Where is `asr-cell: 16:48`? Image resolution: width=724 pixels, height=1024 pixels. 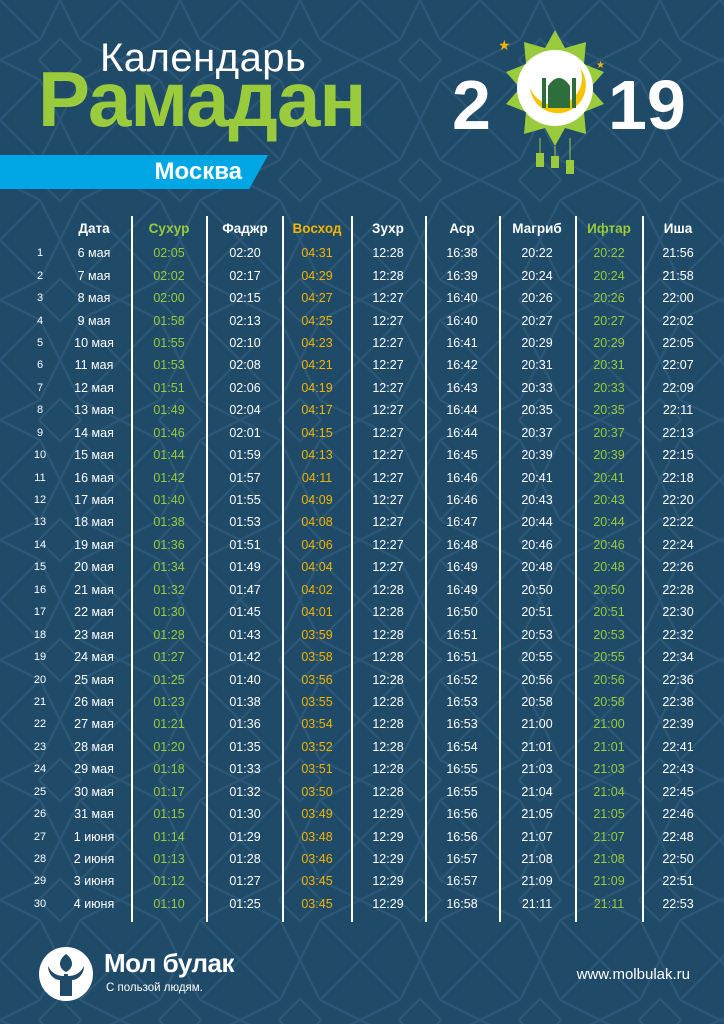
asr-cell: 16:48 is located at coordinates (462, 544).